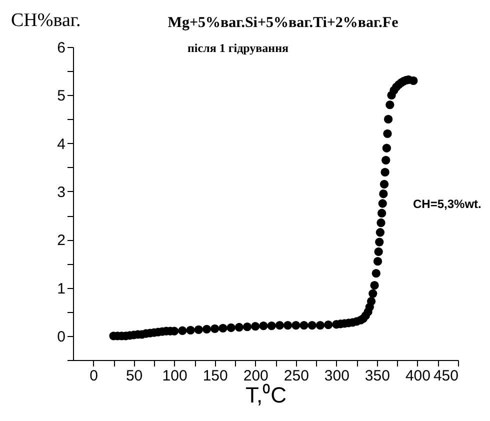 The image size is (490, 421). Describe the element at coordinates (94, 376) in the screenshot. I see `x-tick-label: 0` at that location.